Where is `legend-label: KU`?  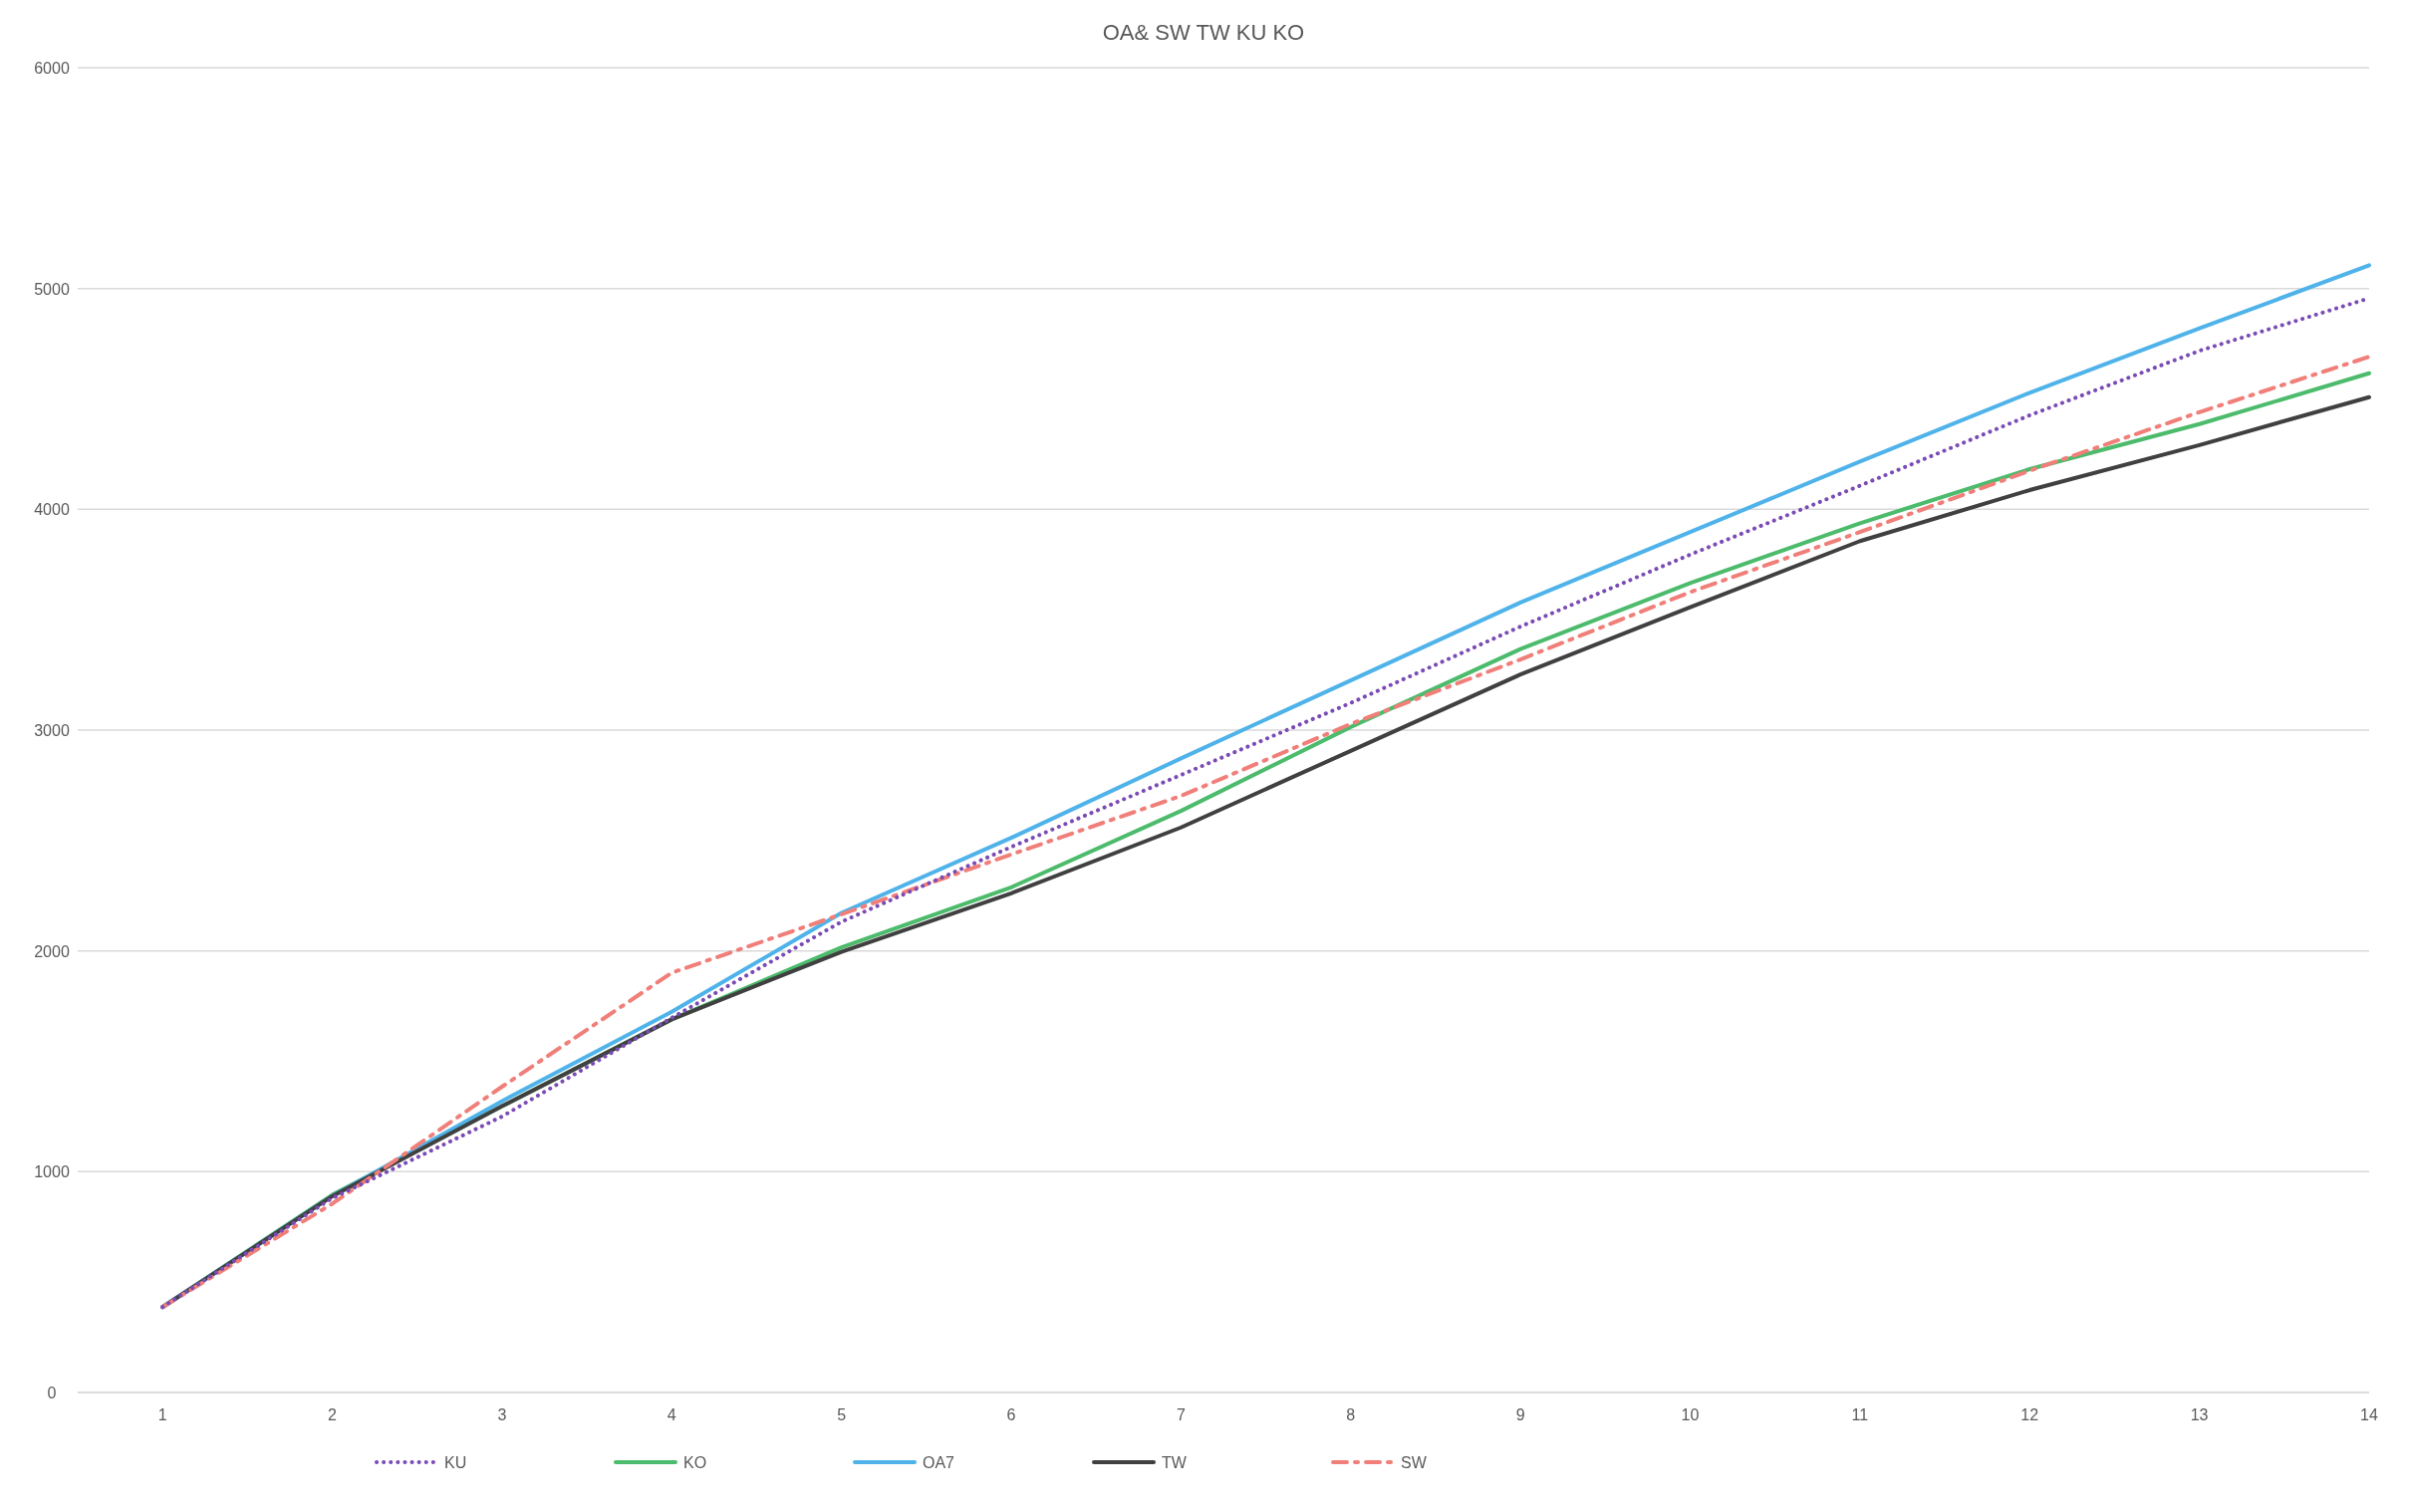 legend-label: KU is located at coordinates (455, 1462).